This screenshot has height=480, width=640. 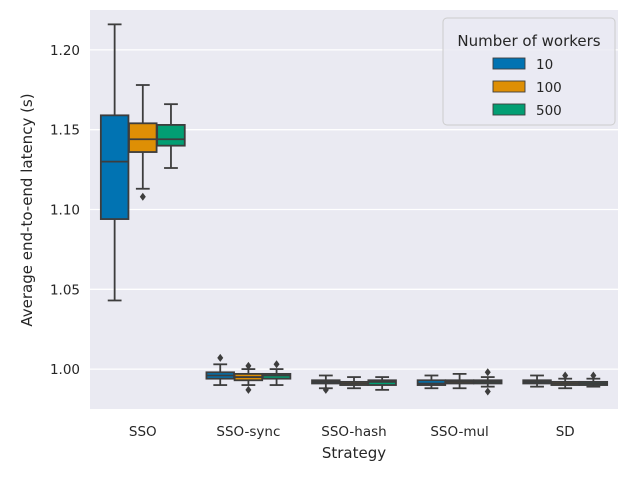 What do you see at coordinates (382, 383) in the screenshot?
I see `box-500-SSO-hash` at bounding box center [382, 383].